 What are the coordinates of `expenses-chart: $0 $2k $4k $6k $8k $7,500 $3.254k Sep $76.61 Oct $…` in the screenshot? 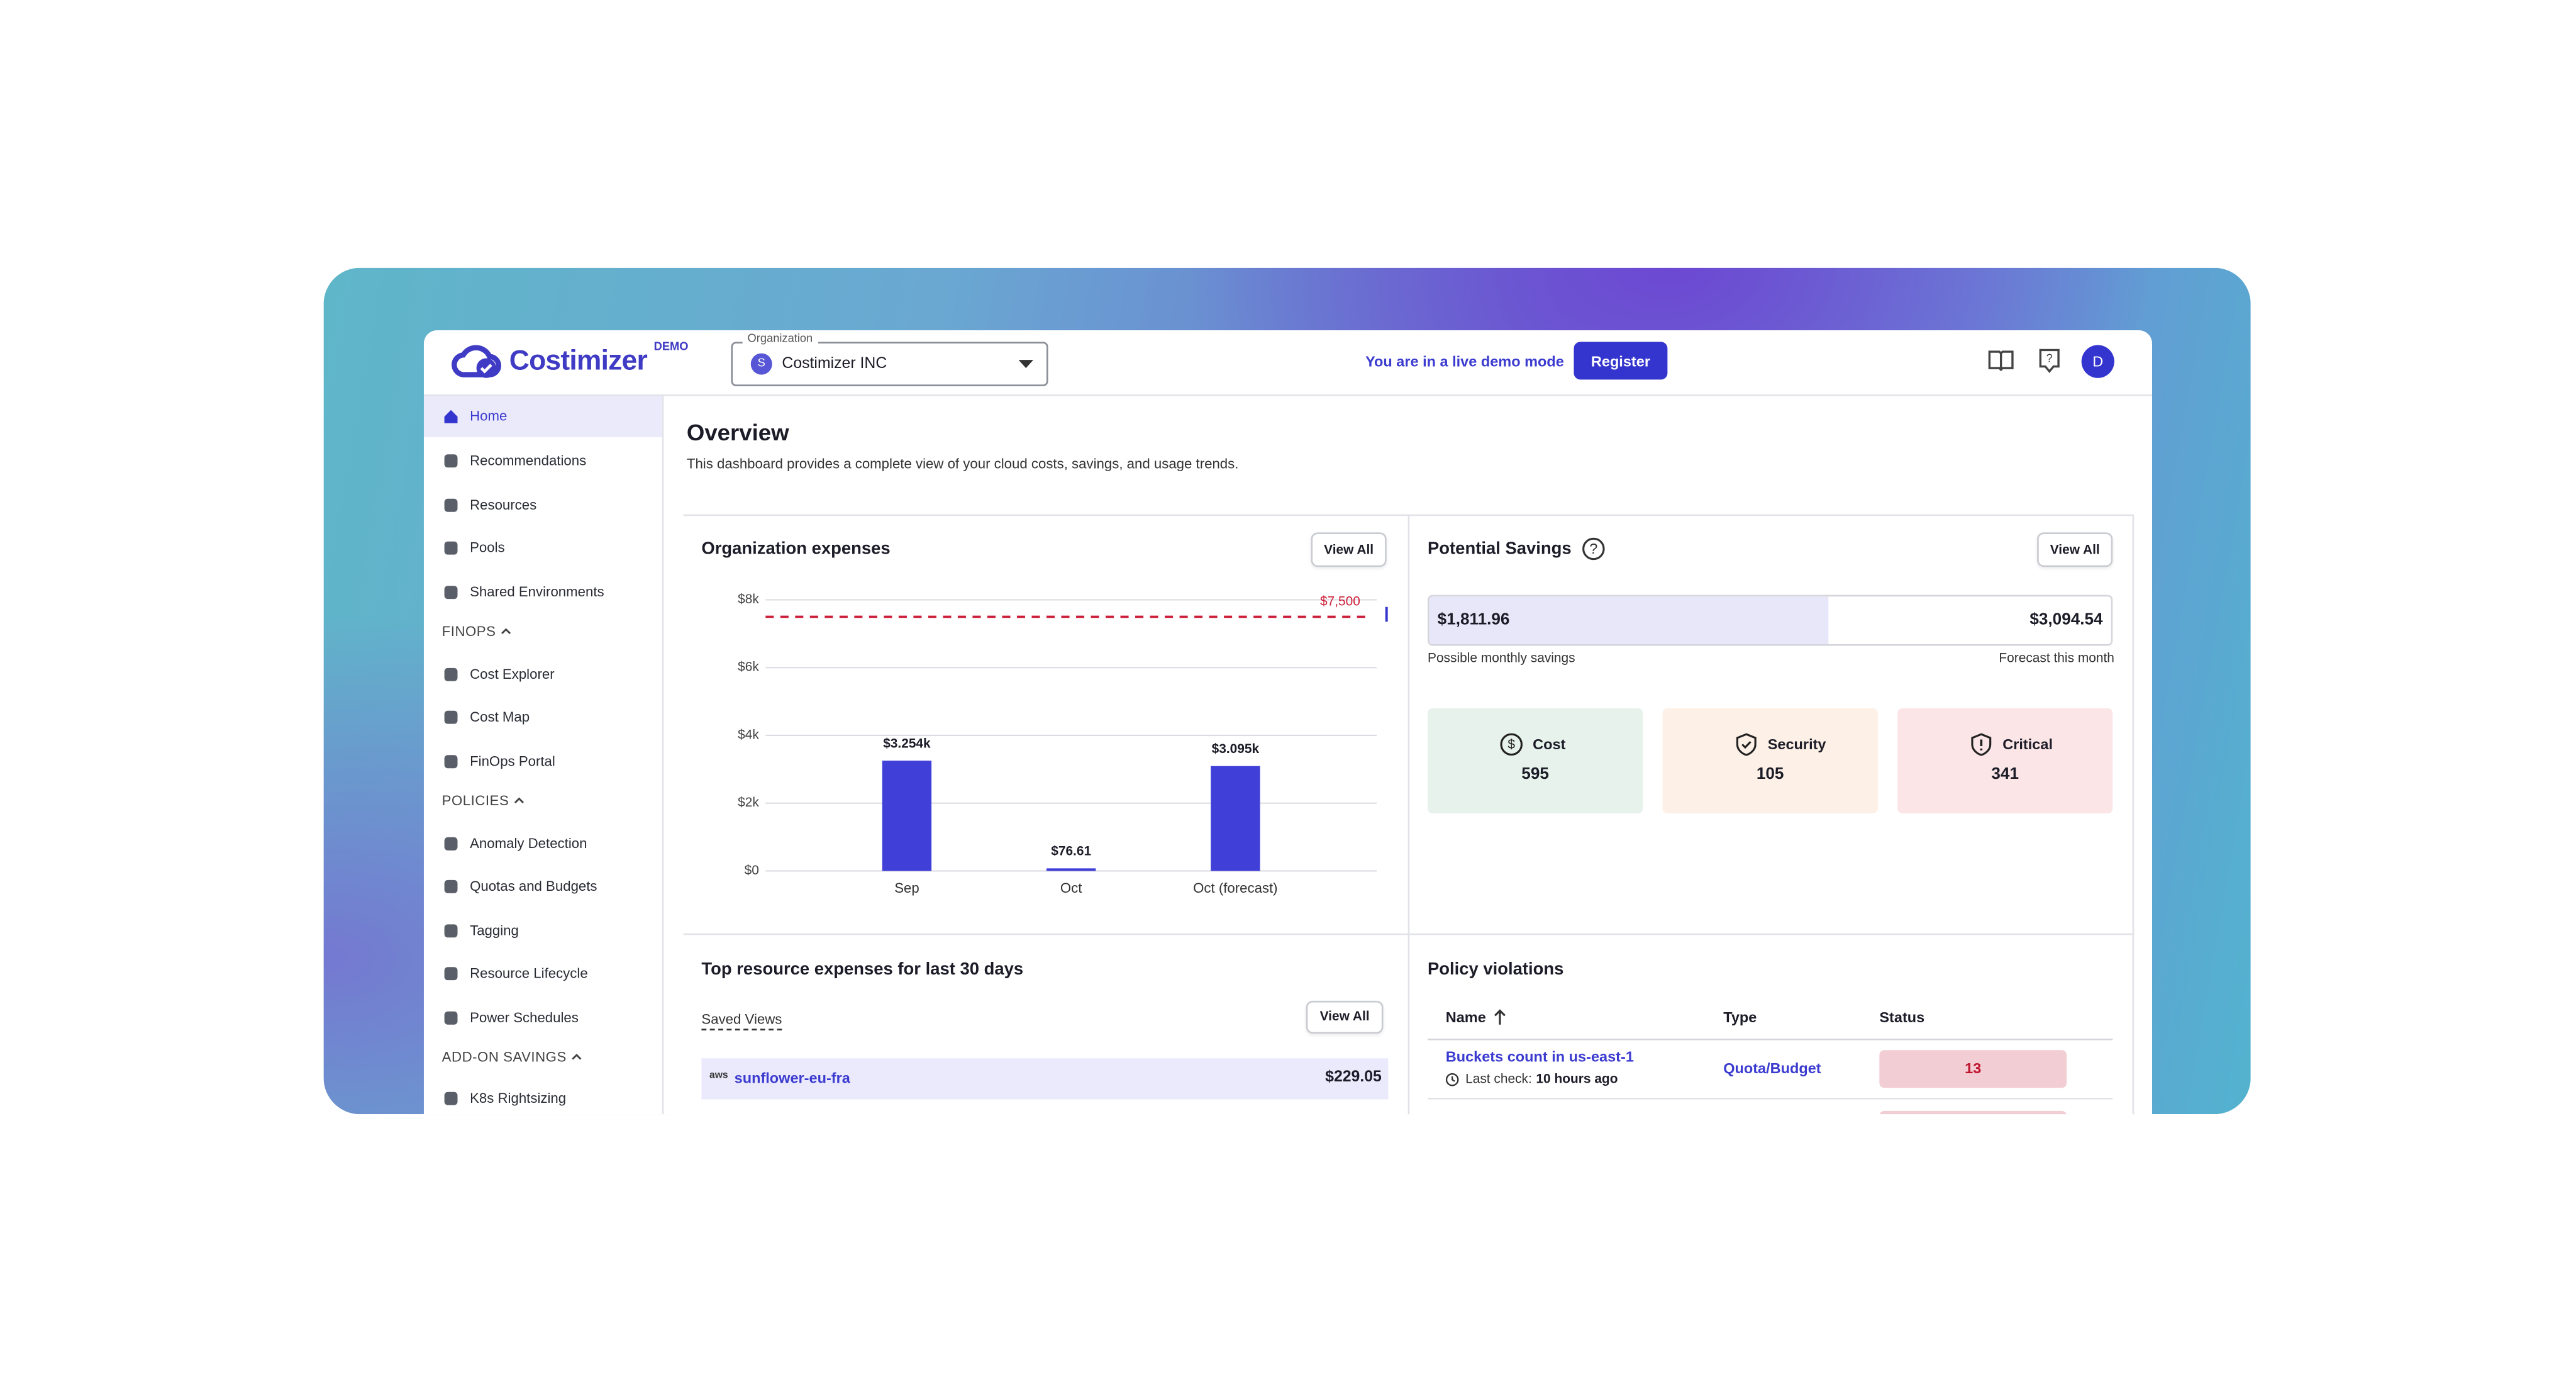 It's located at (1063, 744).